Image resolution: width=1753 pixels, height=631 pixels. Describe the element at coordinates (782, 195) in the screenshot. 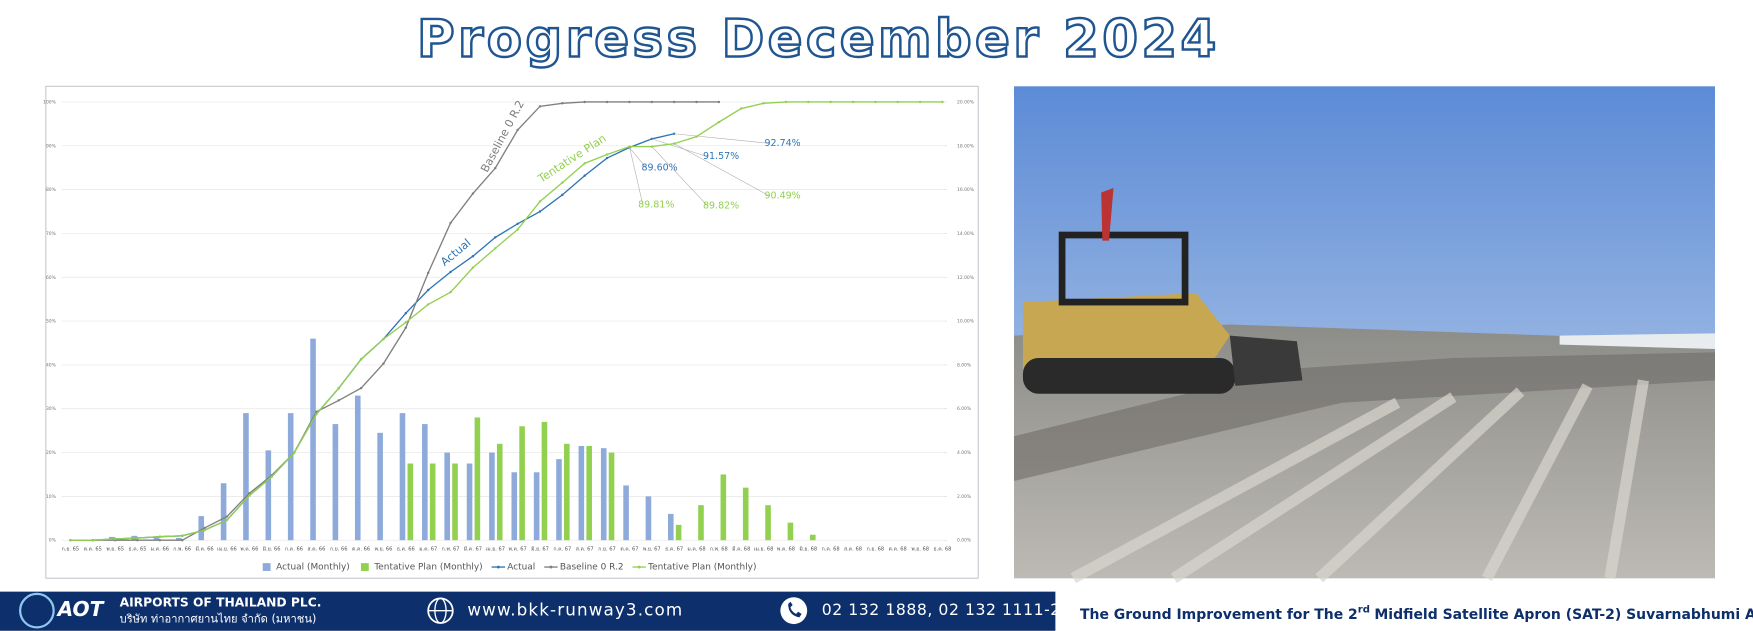

I see `value-label: 90.49%` at that location.